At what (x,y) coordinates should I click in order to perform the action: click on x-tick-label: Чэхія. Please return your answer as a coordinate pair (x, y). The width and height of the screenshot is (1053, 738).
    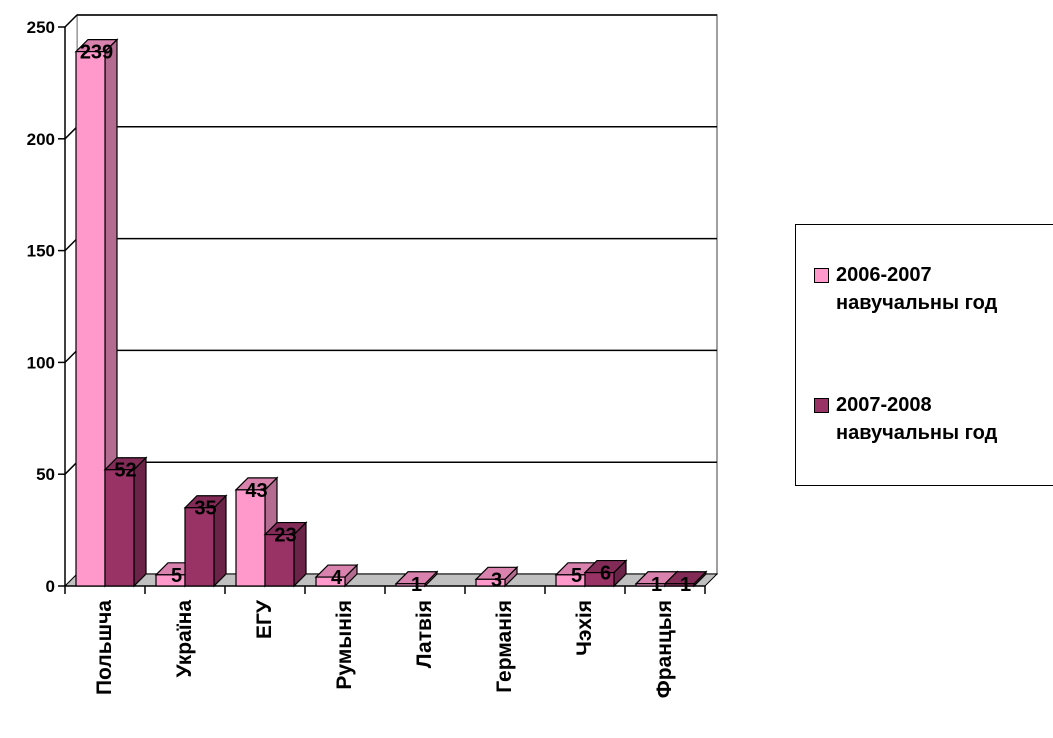
    Looking at the image, I should click on (584, 628).